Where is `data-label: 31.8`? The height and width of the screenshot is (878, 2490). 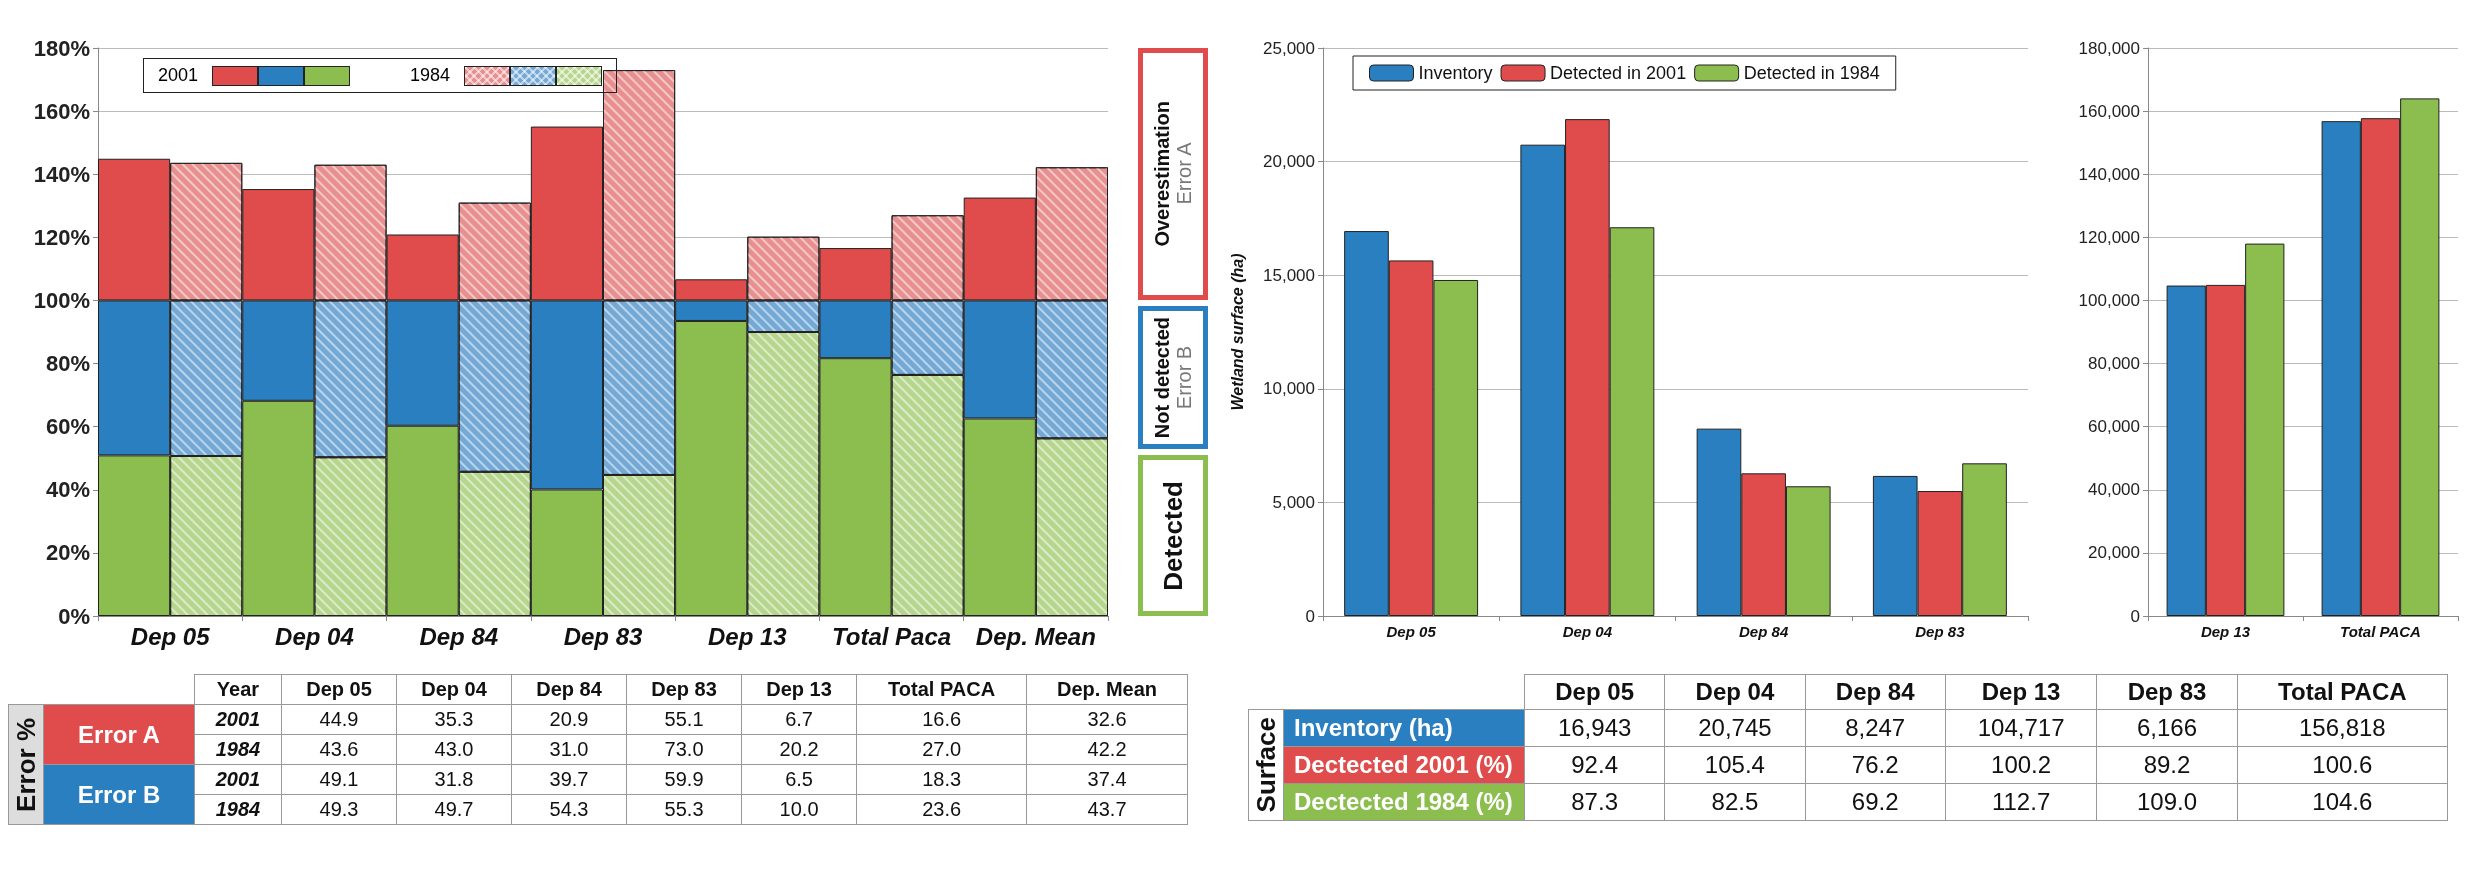
data-label: 31.8 is located at coordinates (454, 779).